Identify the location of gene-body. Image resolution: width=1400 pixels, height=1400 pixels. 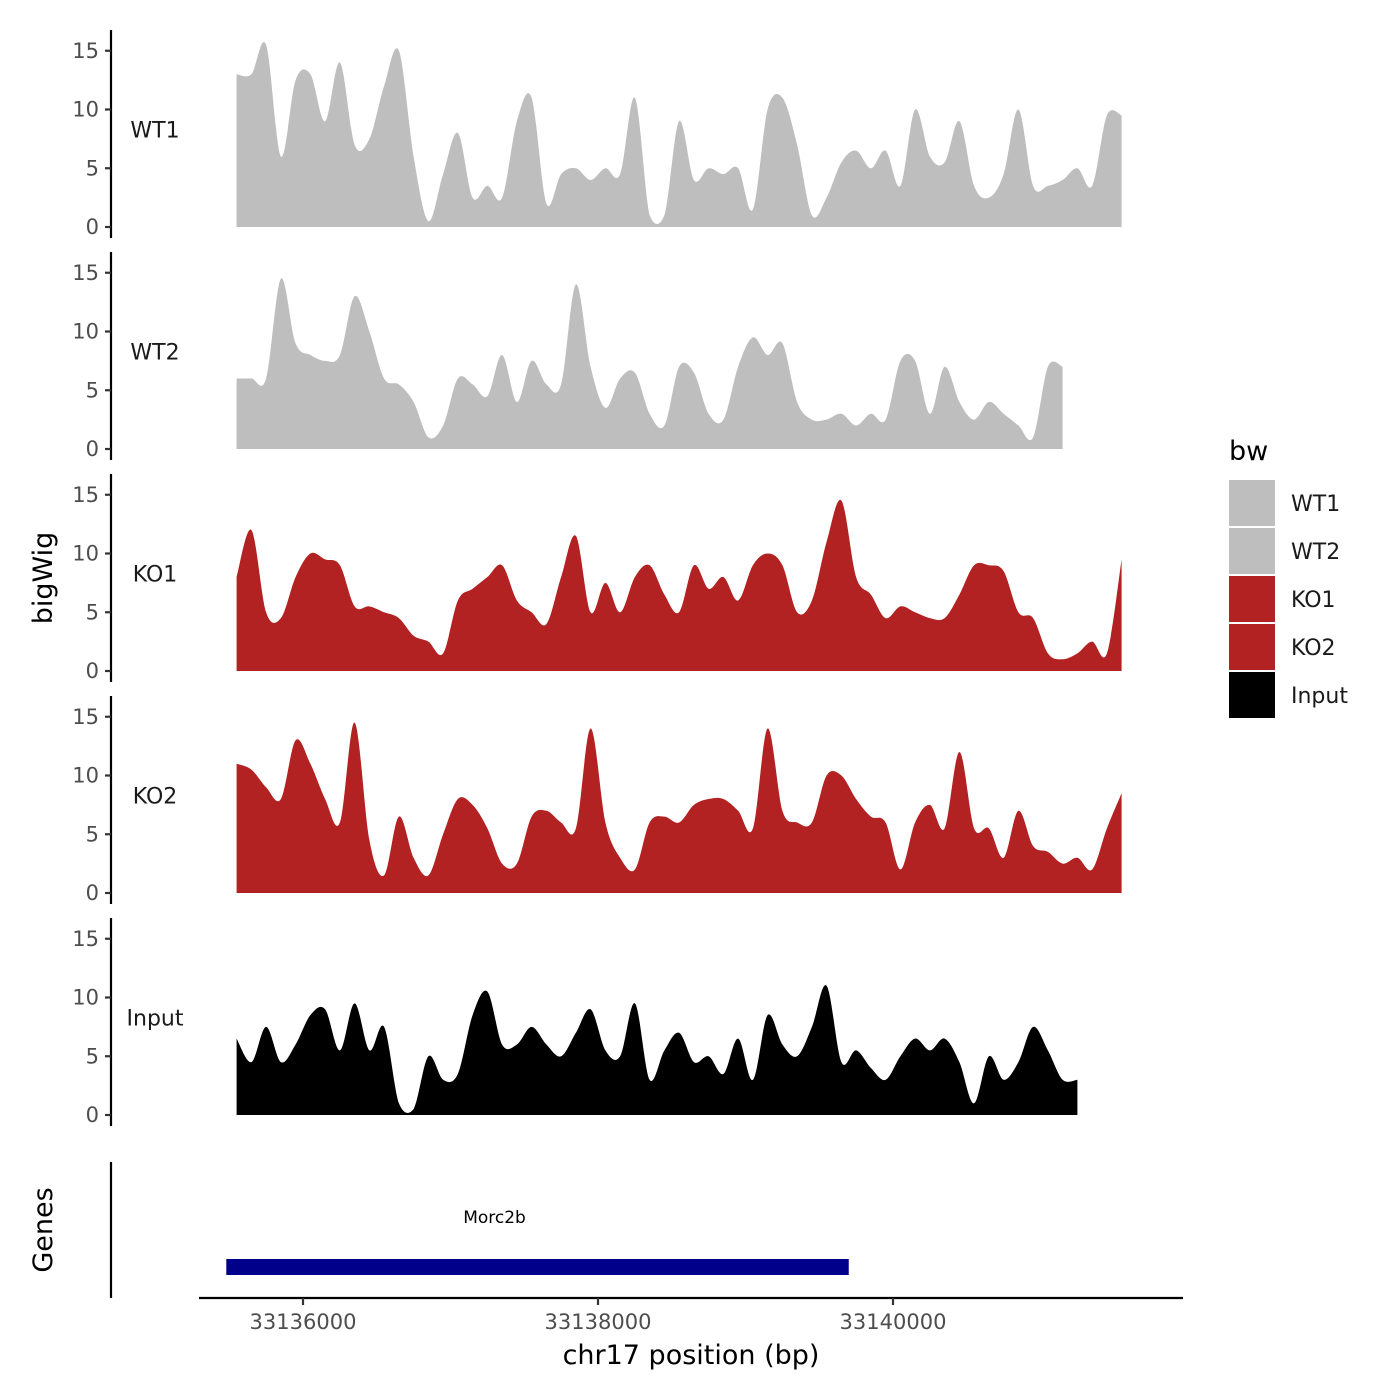
(537, 1267).